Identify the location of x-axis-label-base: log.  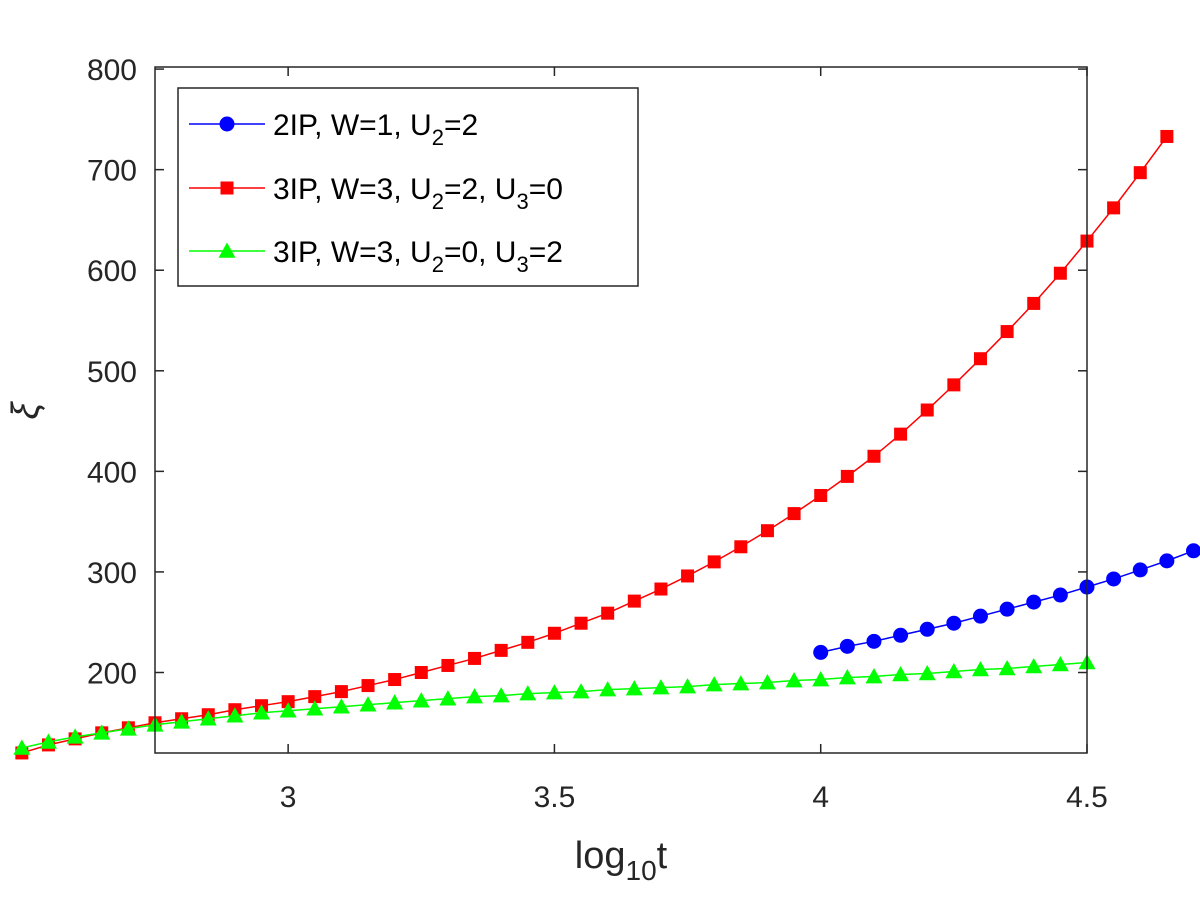
(600, 856).